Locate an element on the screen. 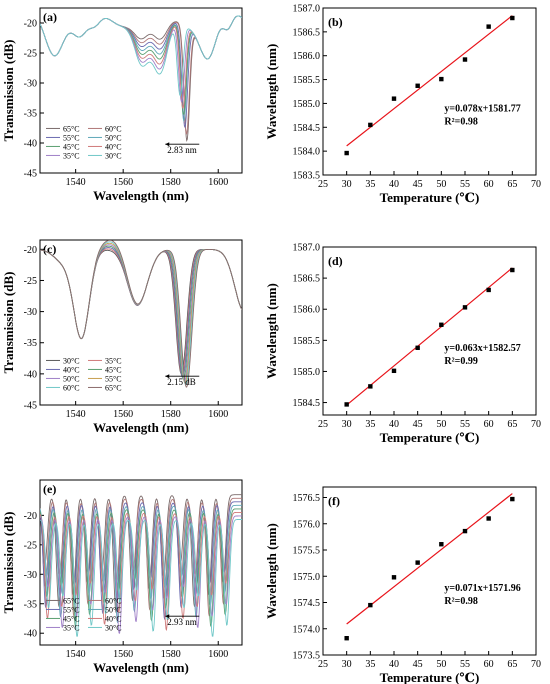 Image resolution: width=550 pixels, height=684 pixels. x-tick-label: 1600 is located at coordinates (218, 654).